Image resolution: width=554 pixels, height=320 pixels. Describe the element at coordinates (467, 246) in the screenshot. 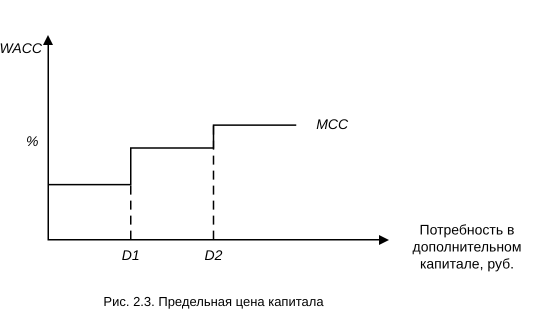

I see `x-axis-title: Потребность в дополнительном капитале, руб.` at that location.